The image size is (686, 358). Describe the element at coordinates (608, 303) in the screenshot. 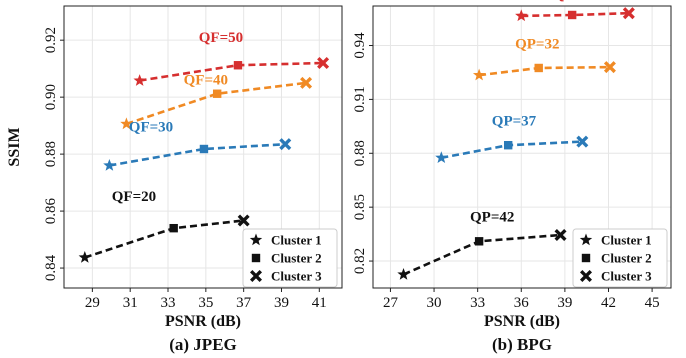

I see `x-tick-label: 42` at that location.